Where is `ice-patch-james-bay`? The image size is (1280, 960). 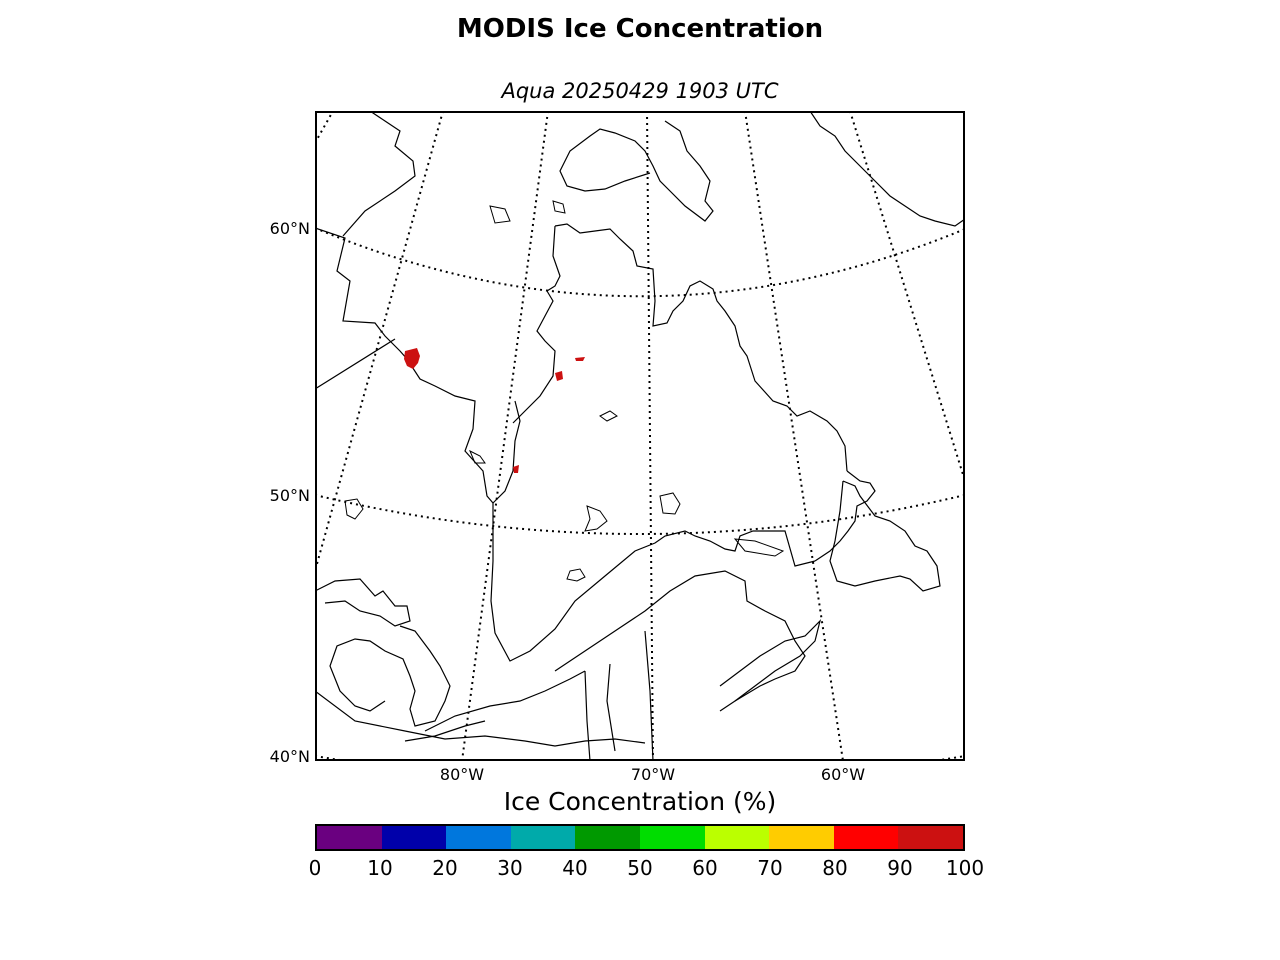 ice-patch-james-bay is located at coordinates (516, 469).